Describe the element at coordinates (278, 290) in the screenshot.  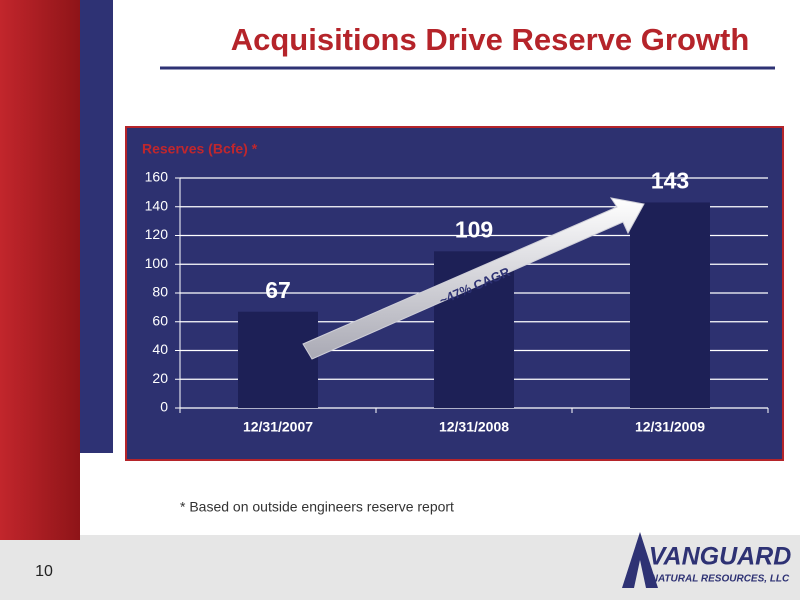
I see `value-label: 67` at that location.